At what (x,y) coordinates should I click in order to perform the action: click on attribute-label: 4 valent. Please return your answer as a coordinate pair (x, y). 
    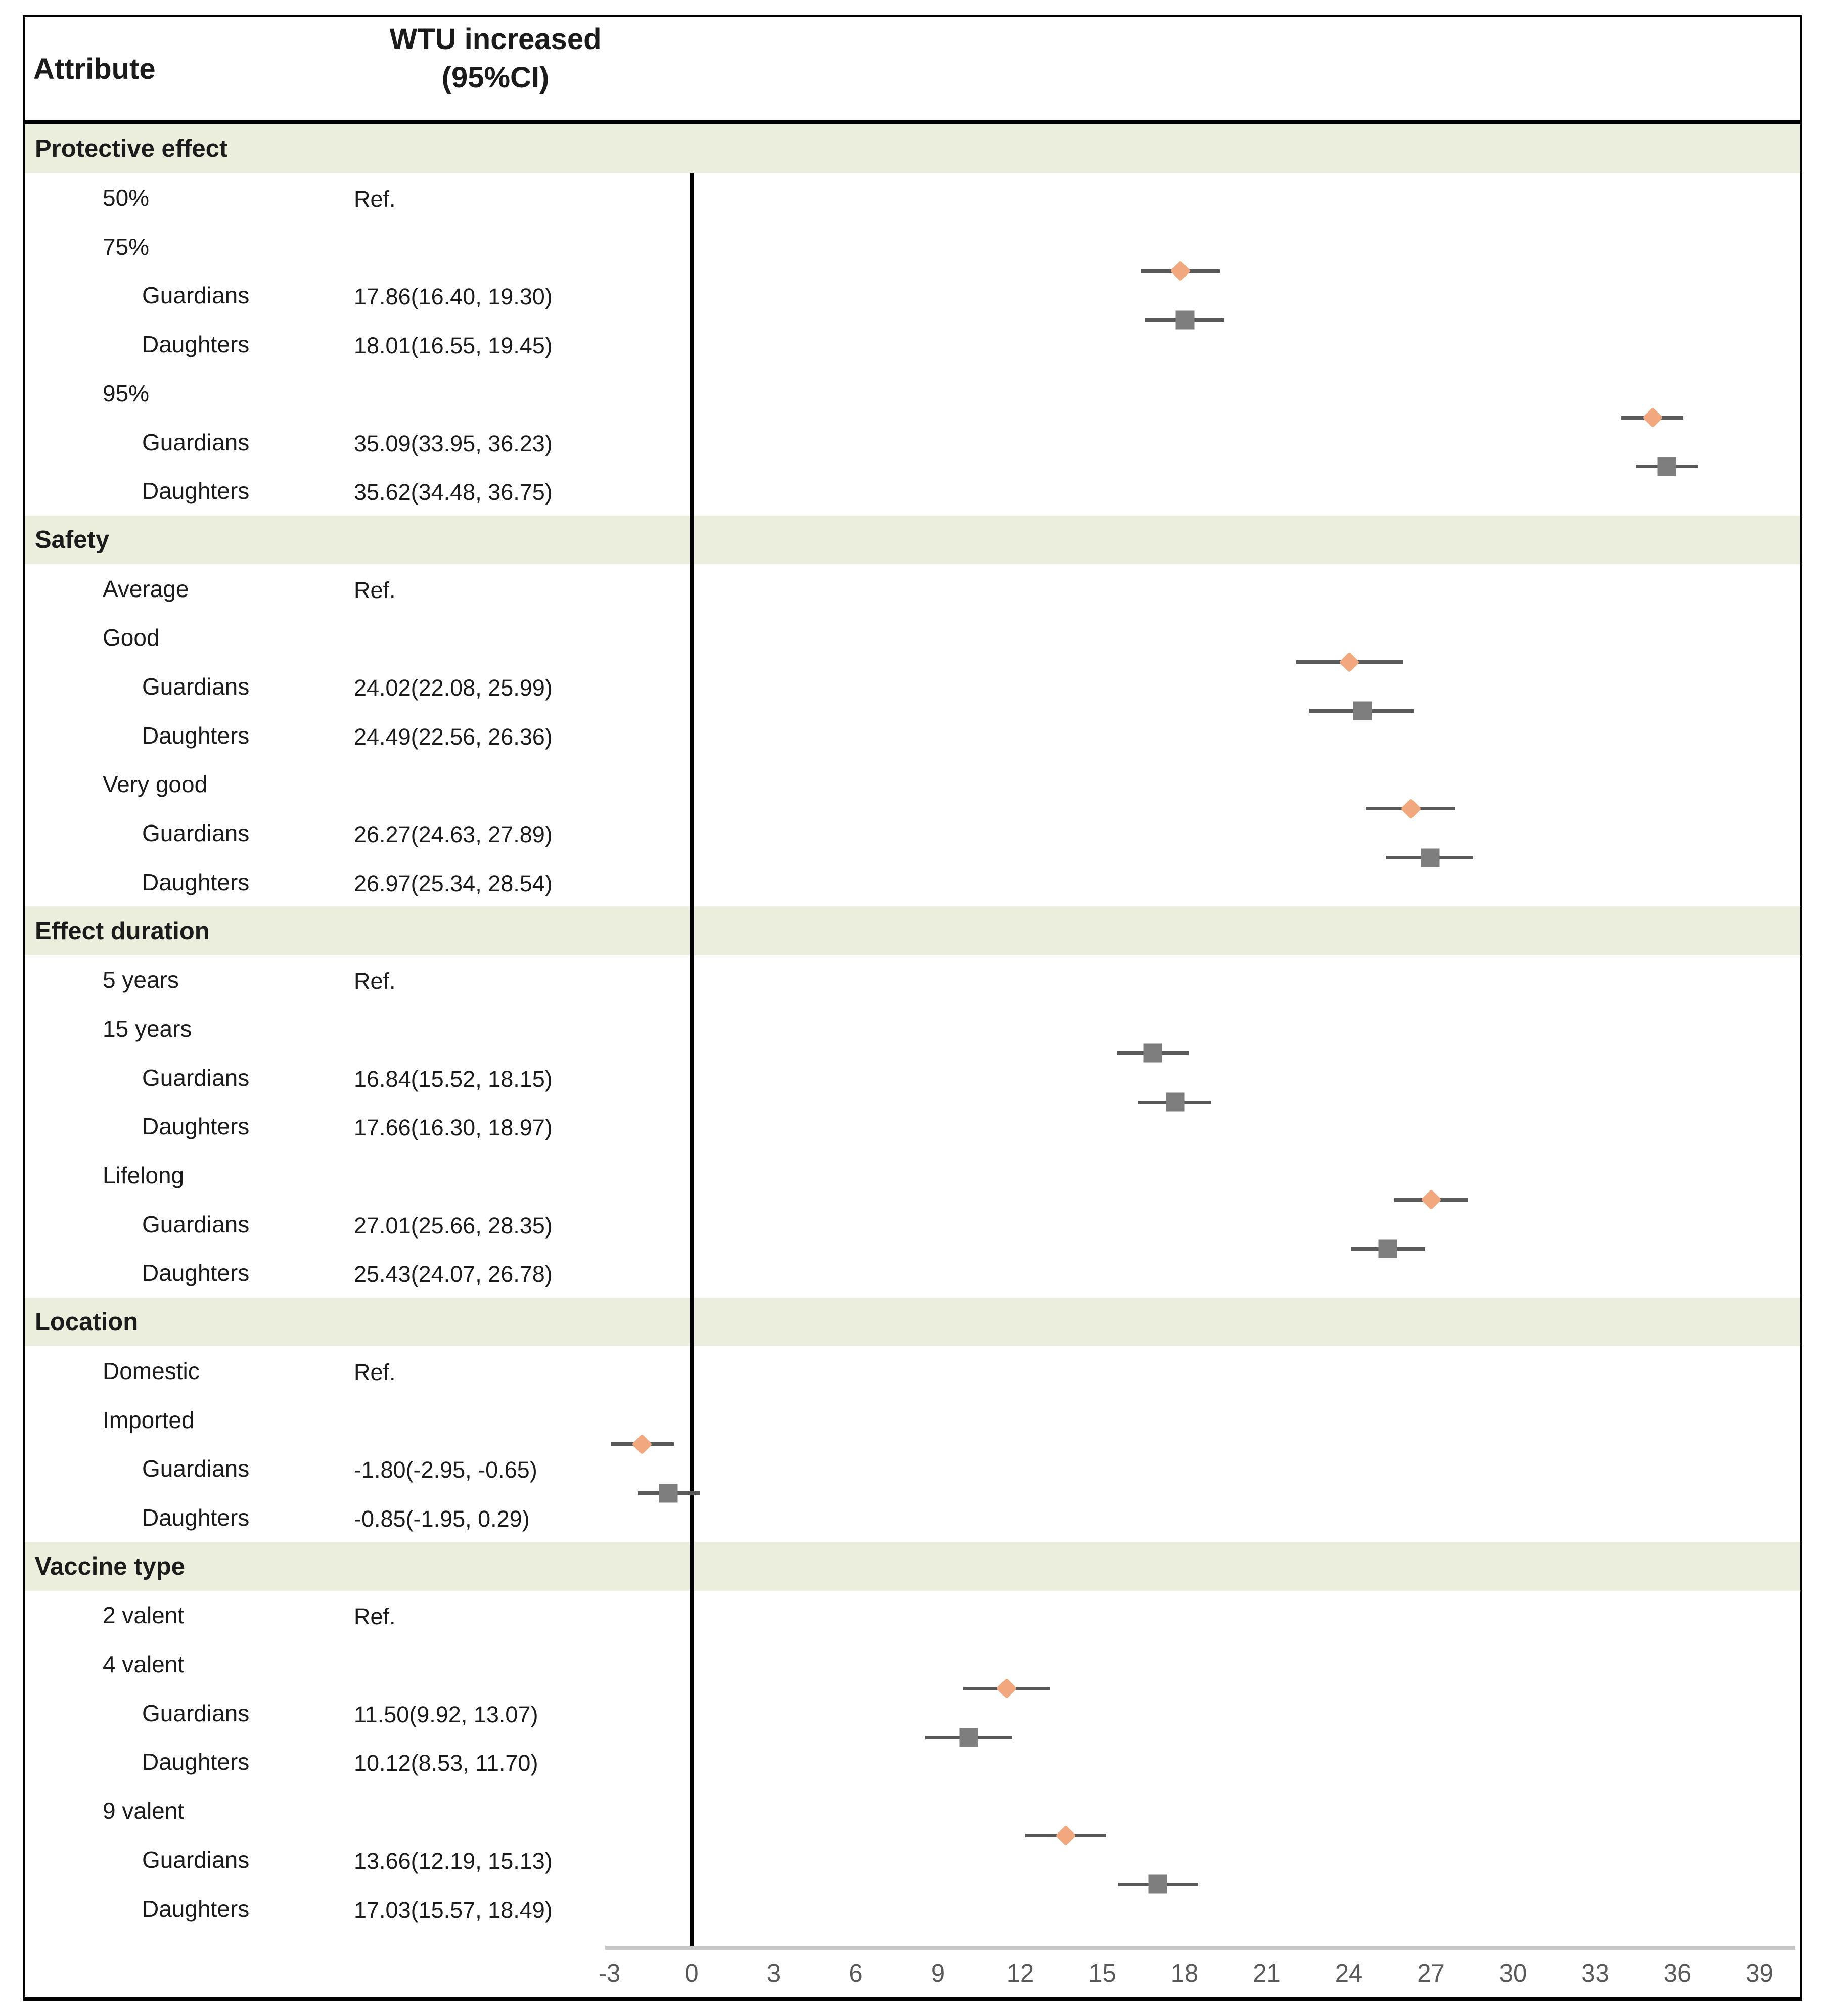
    Looking at the image, I should click on (144, 1665).